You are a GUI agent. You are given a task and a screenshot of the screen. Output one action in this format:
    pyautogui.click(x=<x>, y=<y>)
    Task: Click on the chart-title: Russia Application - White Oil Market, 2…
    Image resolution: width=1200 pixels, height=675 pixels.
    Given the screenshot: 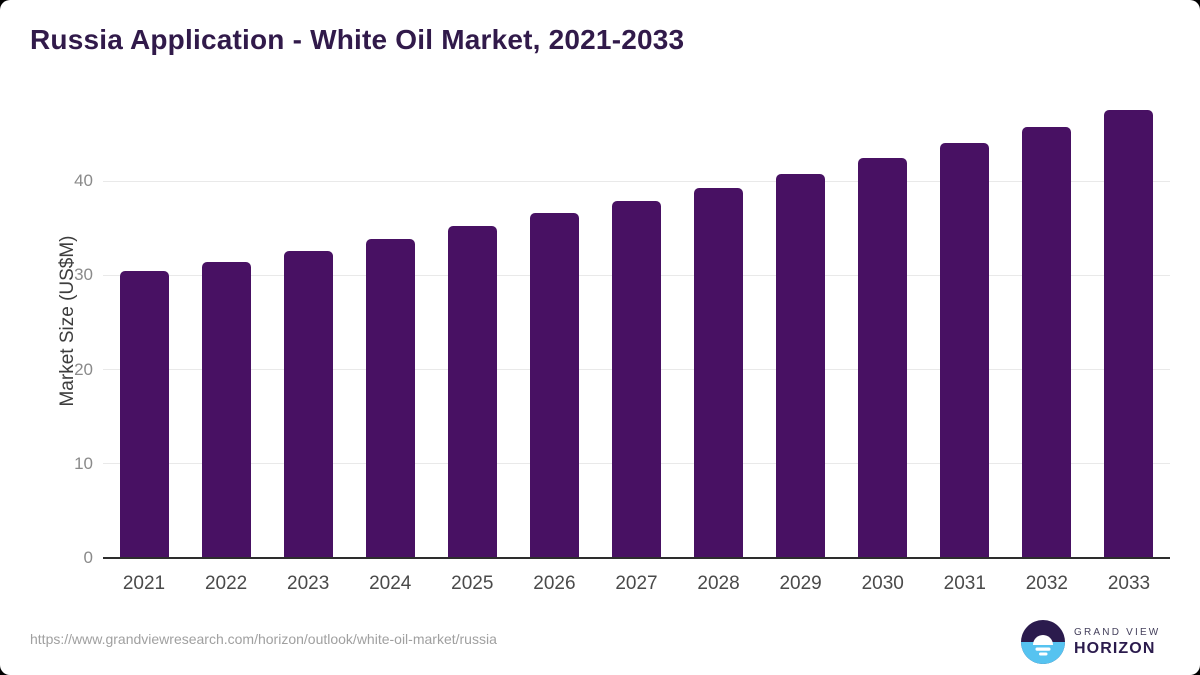 What is the action you would take?
    pyautogui.click(x=357, y=39)
    